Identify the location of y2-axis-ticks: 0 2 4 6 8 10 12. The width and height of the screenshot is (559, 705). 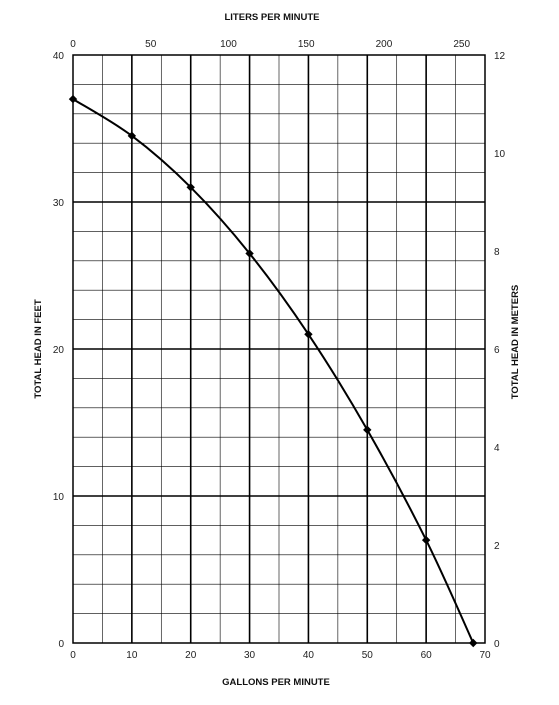
(500, 350).